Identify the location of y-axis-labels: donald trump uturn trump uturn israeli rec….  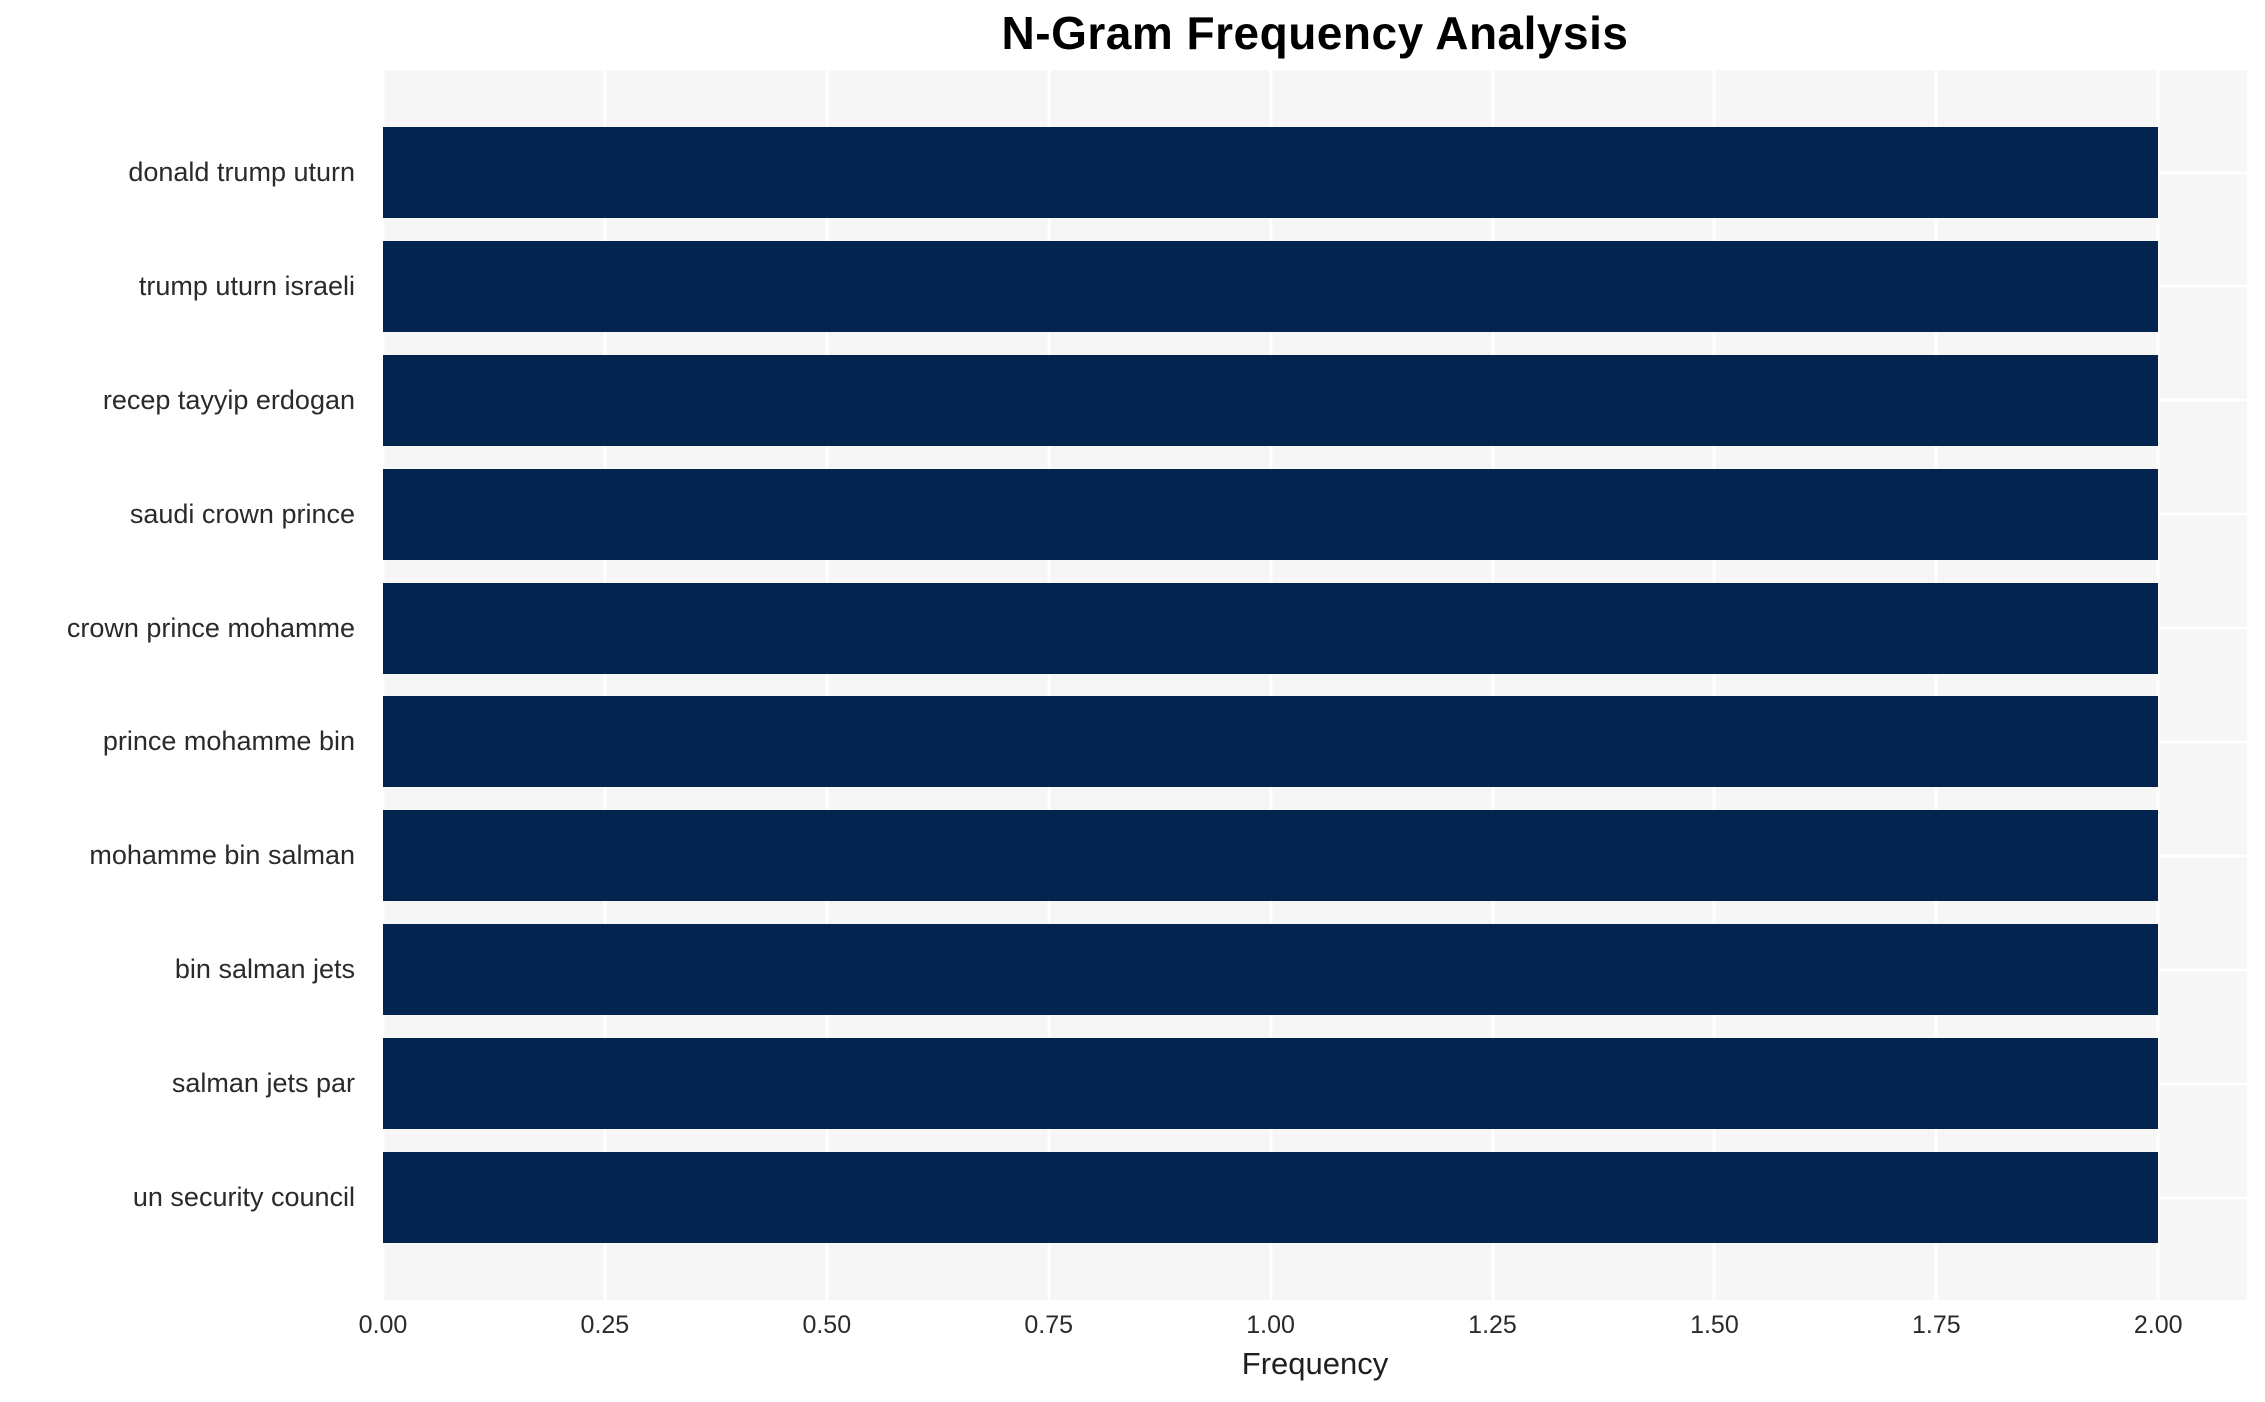
(184, 685).